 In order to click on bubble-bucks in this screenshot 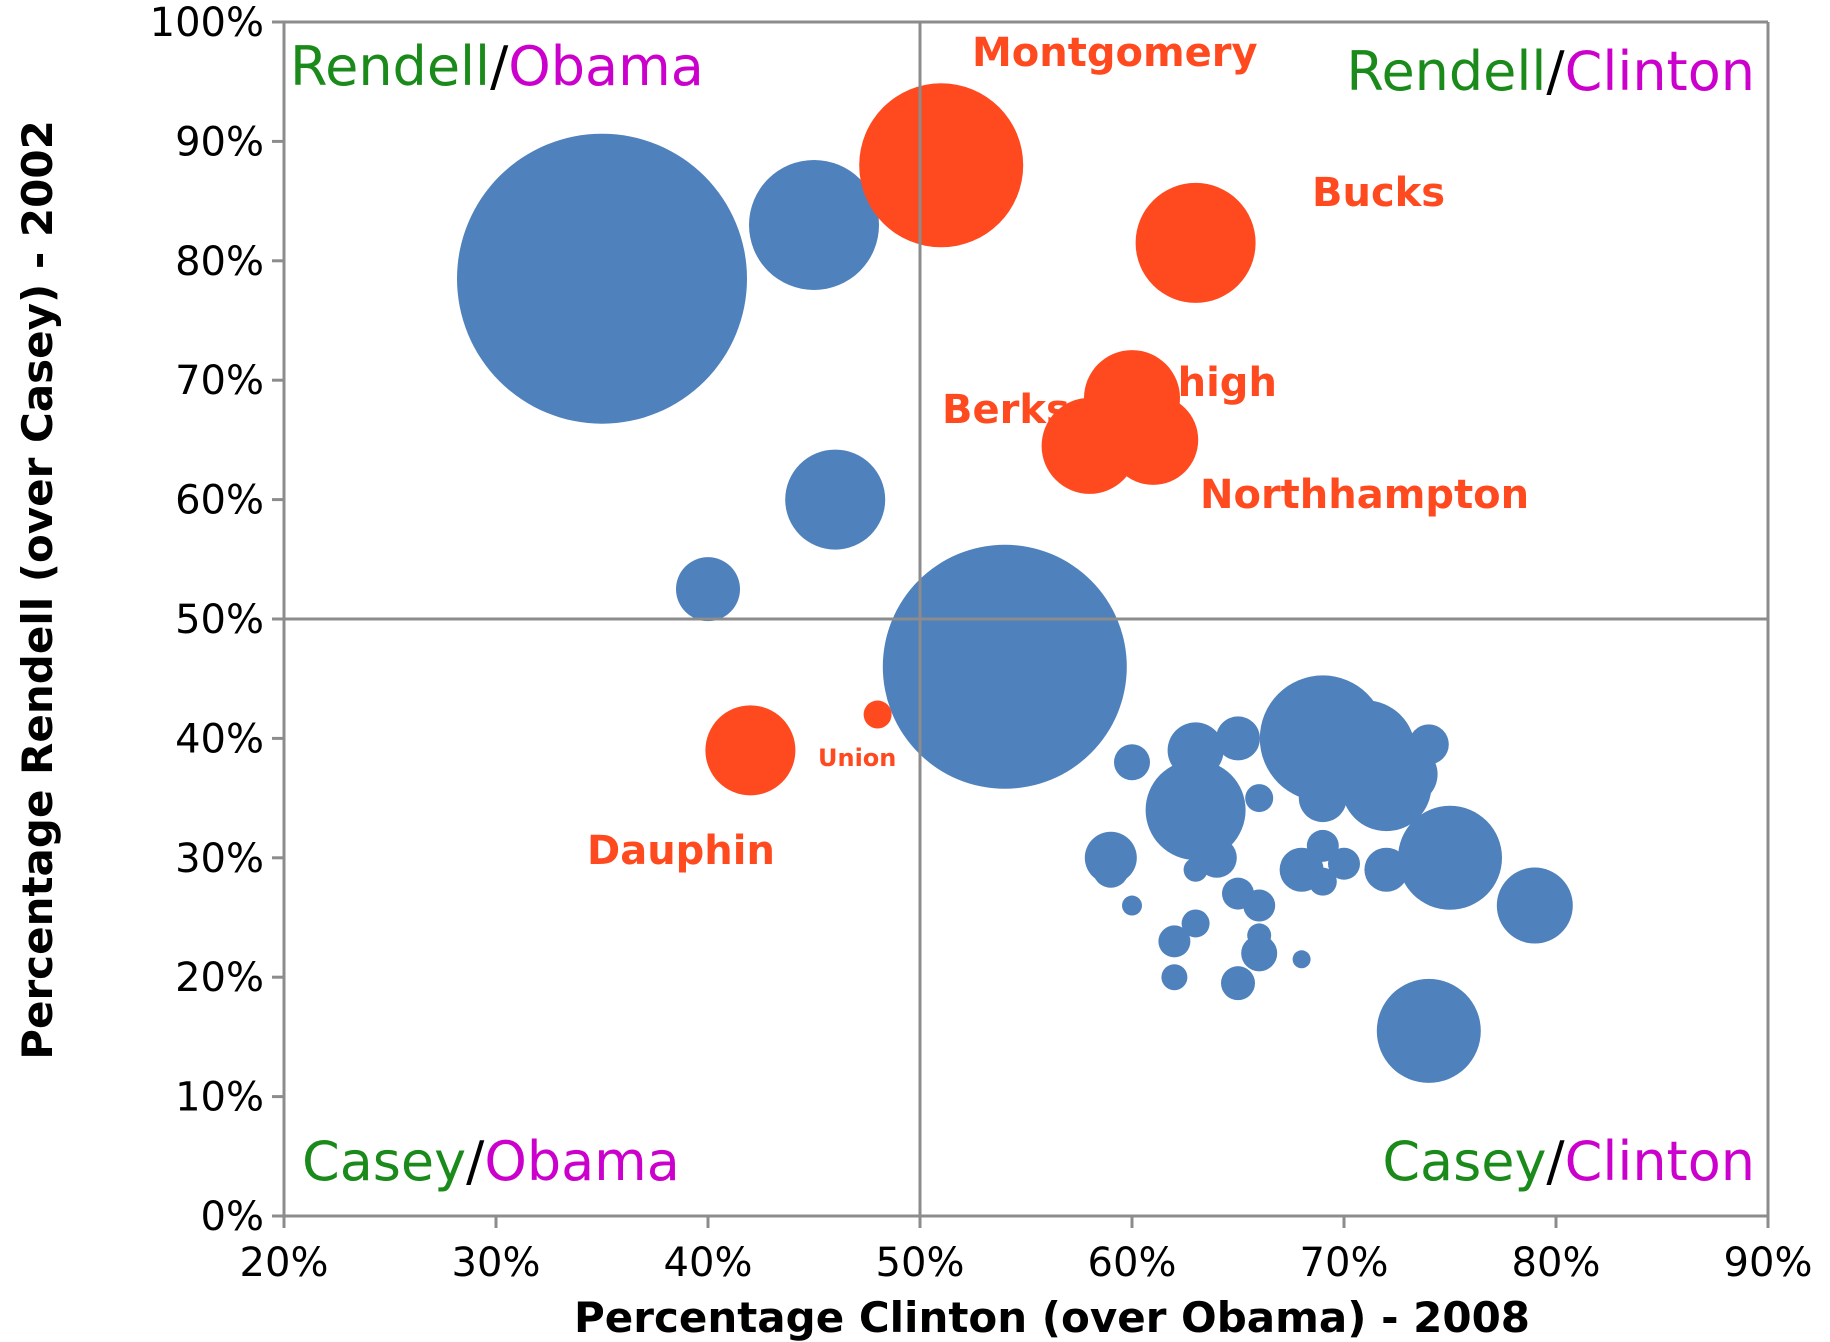, I will do `click(1195, 242)`.